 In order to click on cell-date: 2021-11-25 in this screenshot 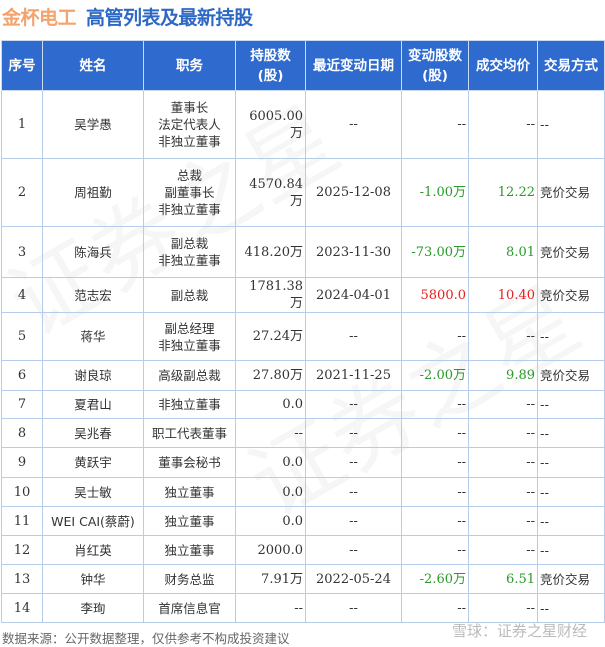, I will do `click(353, 375)`.